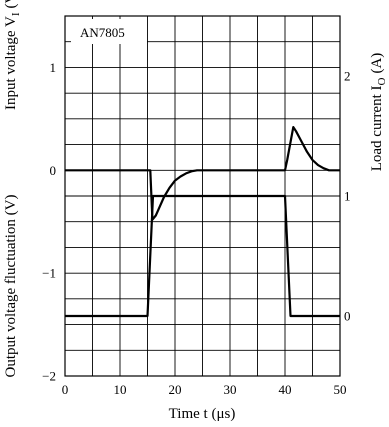 This screenshot has height=427, width=389. I want to click on load-current-unit: (A), so click(377, 63).